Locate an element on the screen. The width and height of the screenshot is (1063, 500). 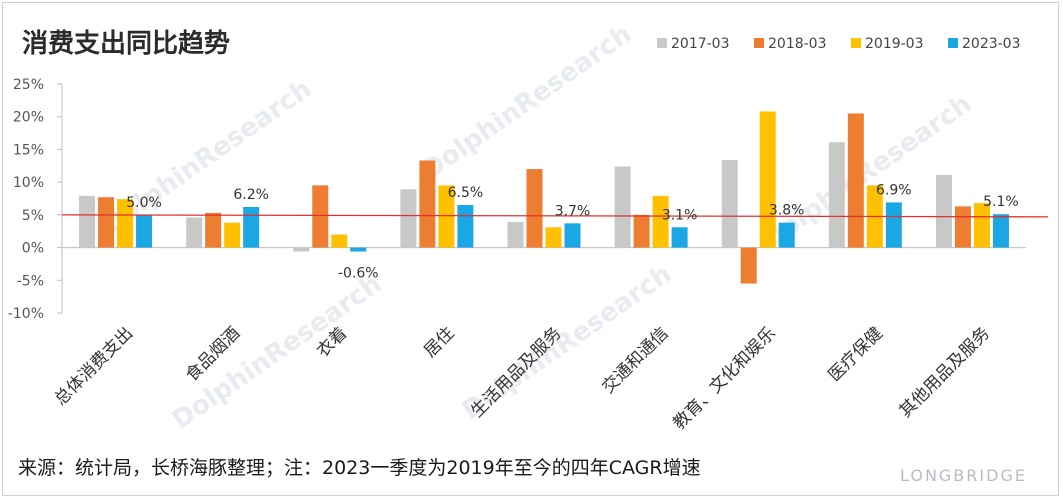
y-tick-label: 0% is located at coordinates (33, 249).